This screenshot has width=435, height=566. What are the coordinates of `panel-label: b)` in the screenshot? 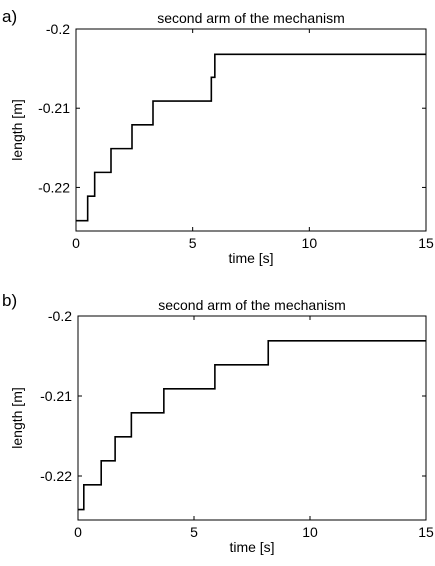 It's located at (9, 300).